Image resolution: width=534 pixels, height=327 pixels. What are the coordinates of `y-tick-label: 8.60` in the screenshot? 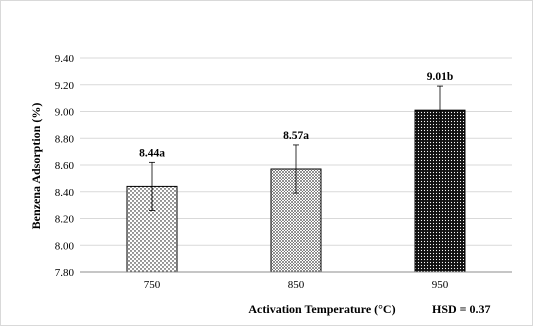 It's located at (65, 166).